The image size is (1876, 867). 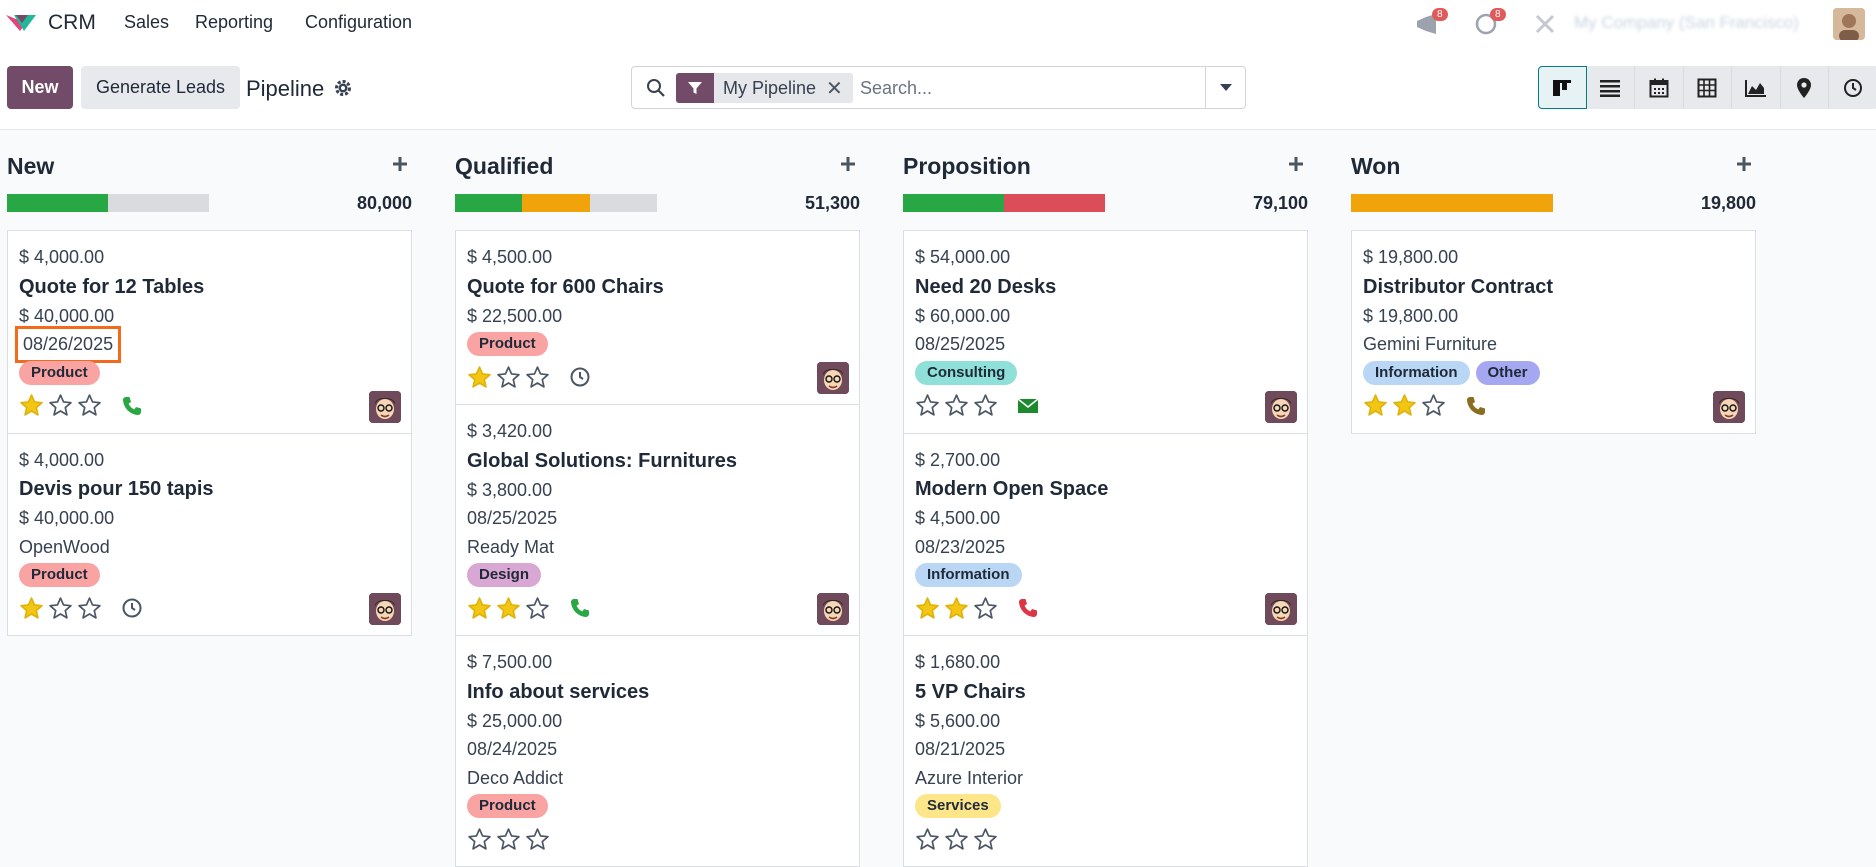 I want to click on menu-reporting: Reporting, so click(x=234, y=22).